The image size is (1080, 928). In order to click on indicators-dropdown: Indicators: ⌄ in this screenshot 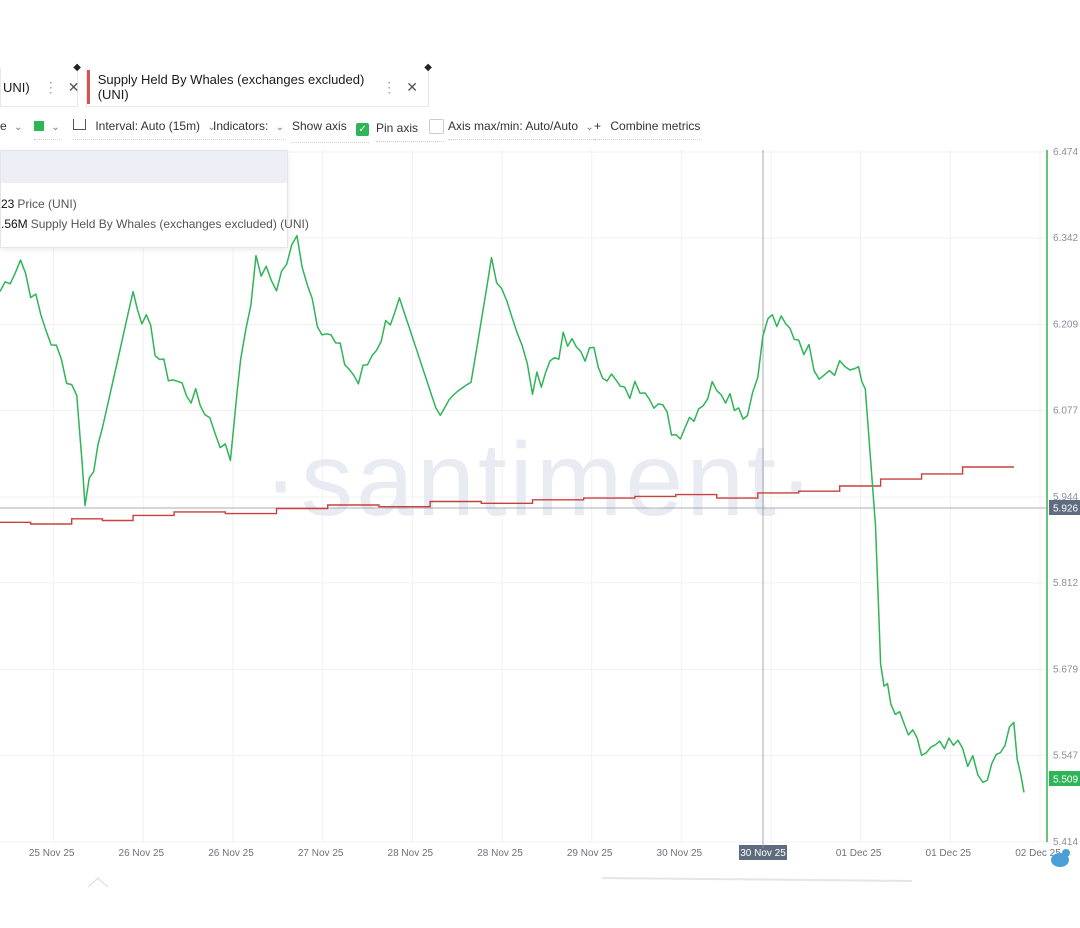, I will do `click(249, 129)`.